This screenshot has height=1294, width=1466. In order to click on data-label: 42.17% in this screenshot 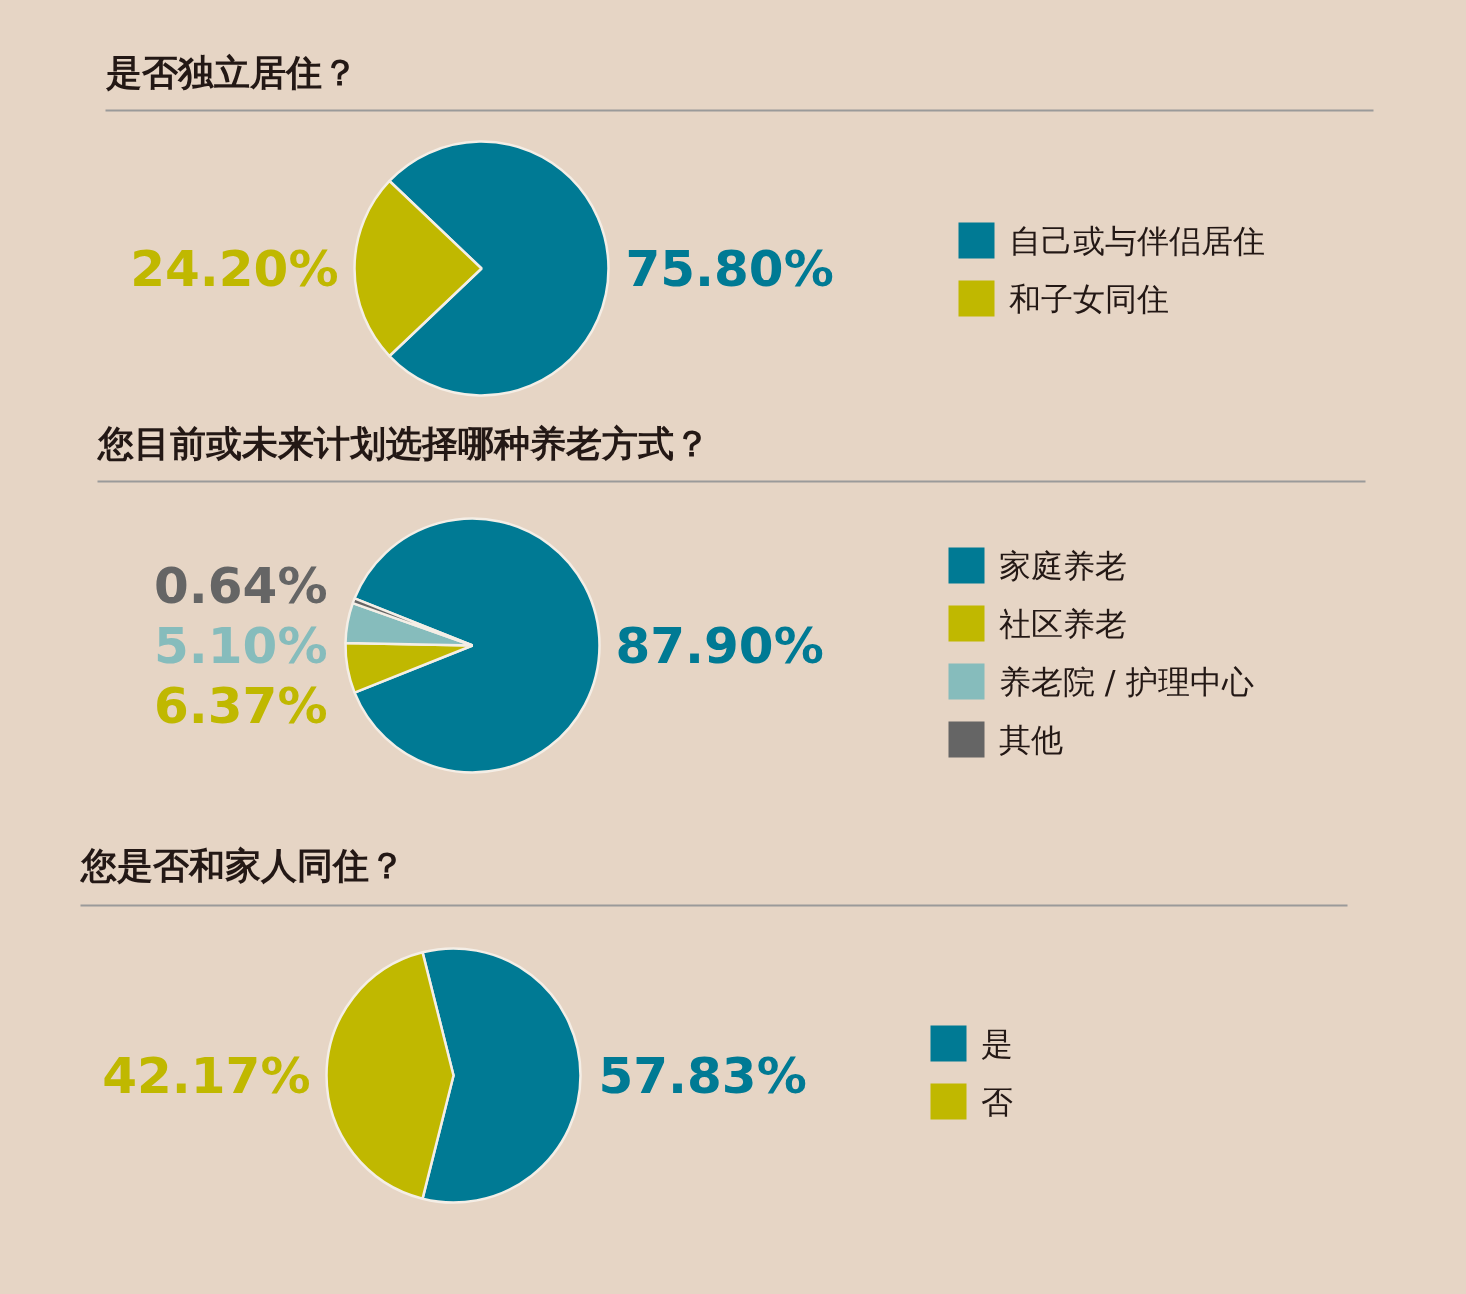, I will do `click(206, 1075)`.